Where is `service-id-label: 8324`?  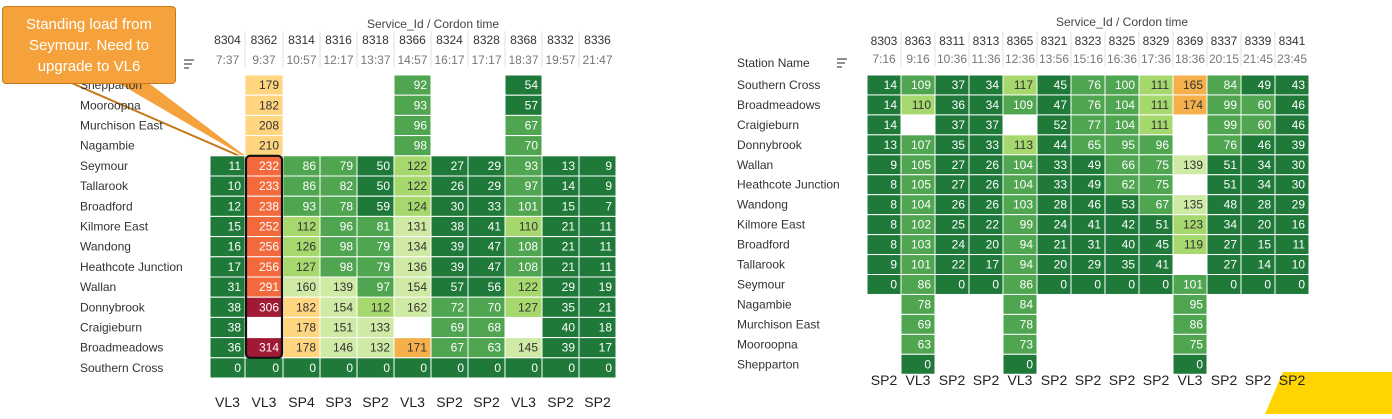 service-id-label: 8324 is located at coordinates (449, 40).